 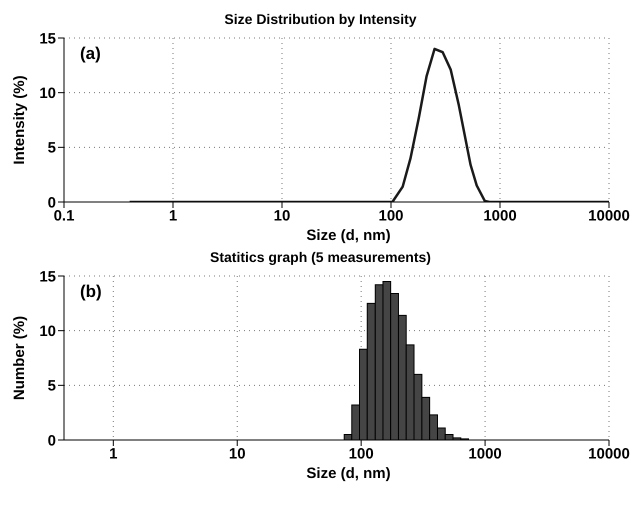 I want to click on y-axis-title: Number (%), so click(x=20, y=358).